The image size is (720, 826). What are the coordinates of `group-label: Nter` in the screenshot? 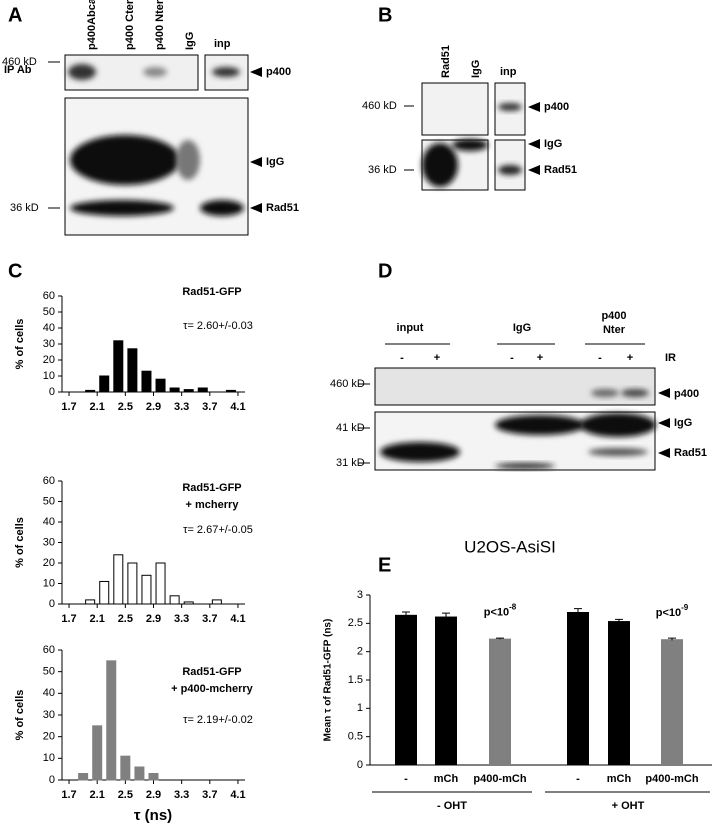 It's located at (614, 330).